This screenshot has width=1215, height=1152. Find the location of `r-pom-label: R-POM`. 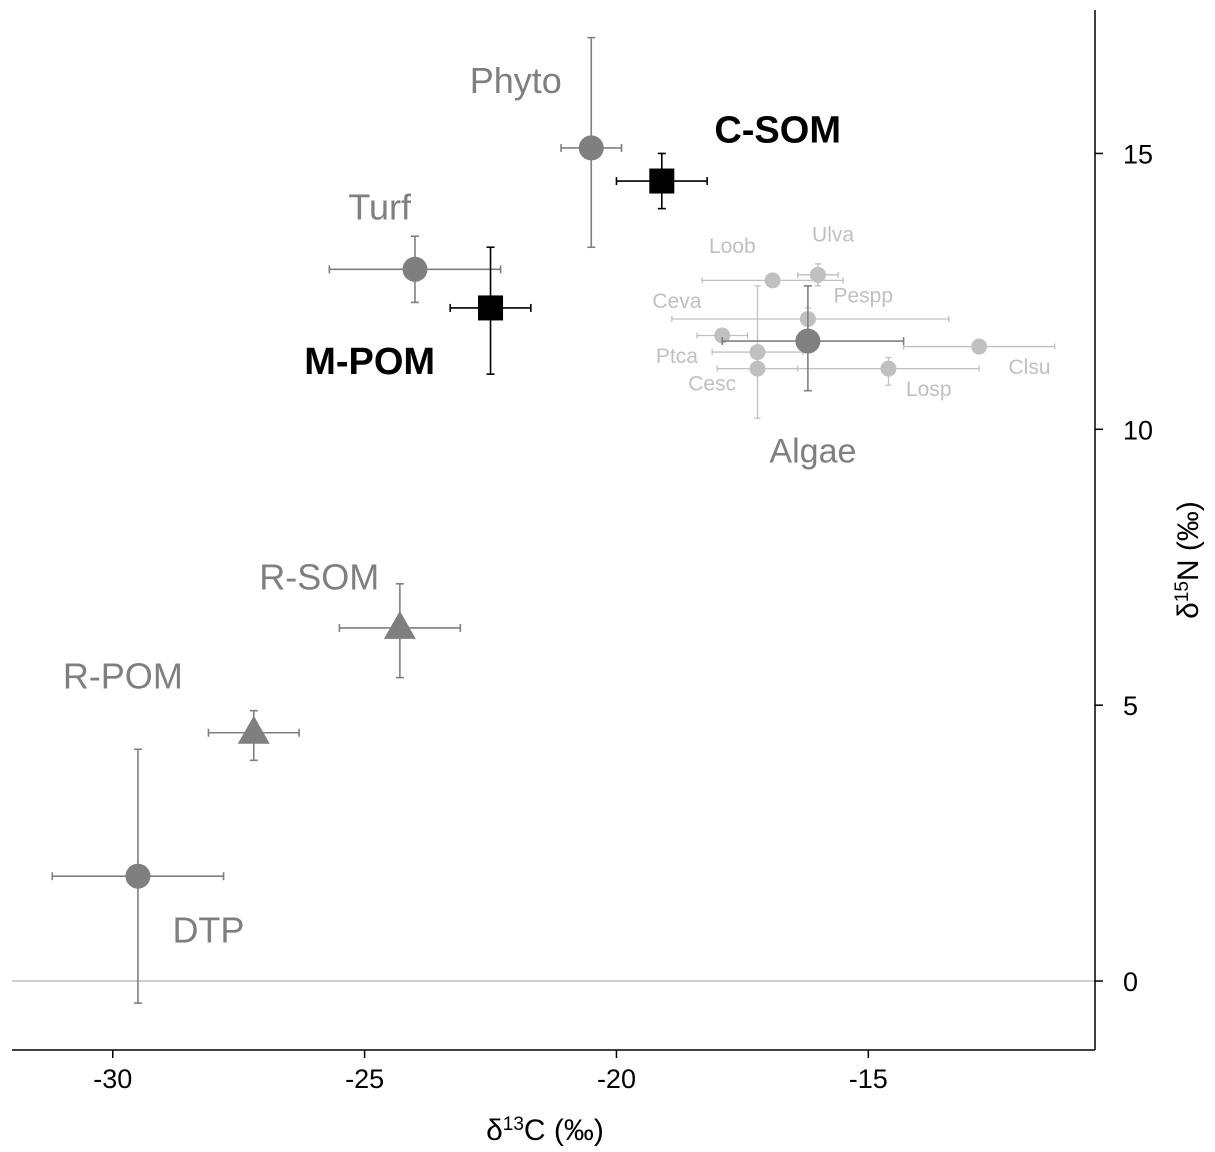

r-pom-label: R-POM is located at coordinates (123, 676).